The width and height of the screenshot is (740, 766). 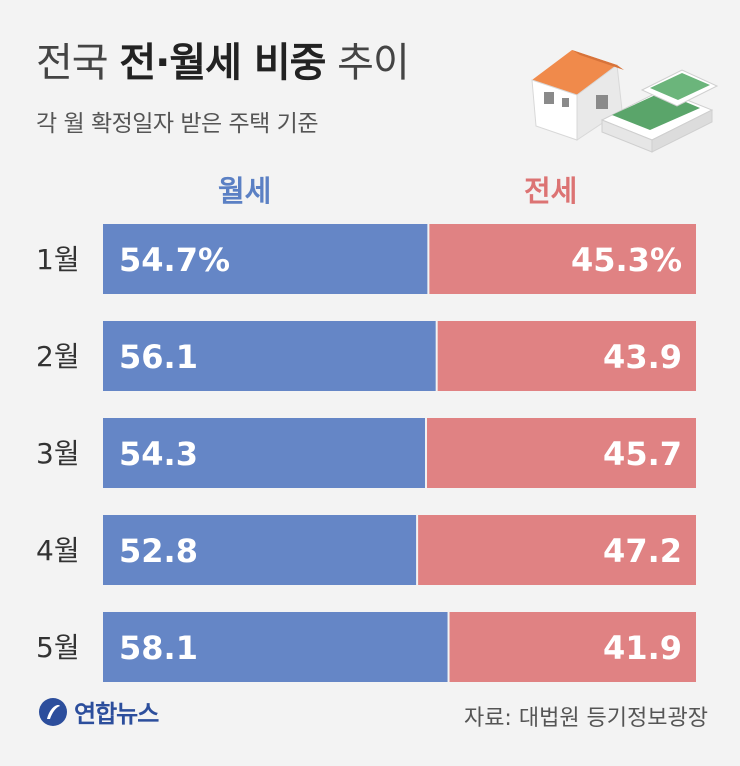 What do you see at coordinates (625, 101) in the screenshot?
I see `house-money-illustration` at bounding box center [625, 101].